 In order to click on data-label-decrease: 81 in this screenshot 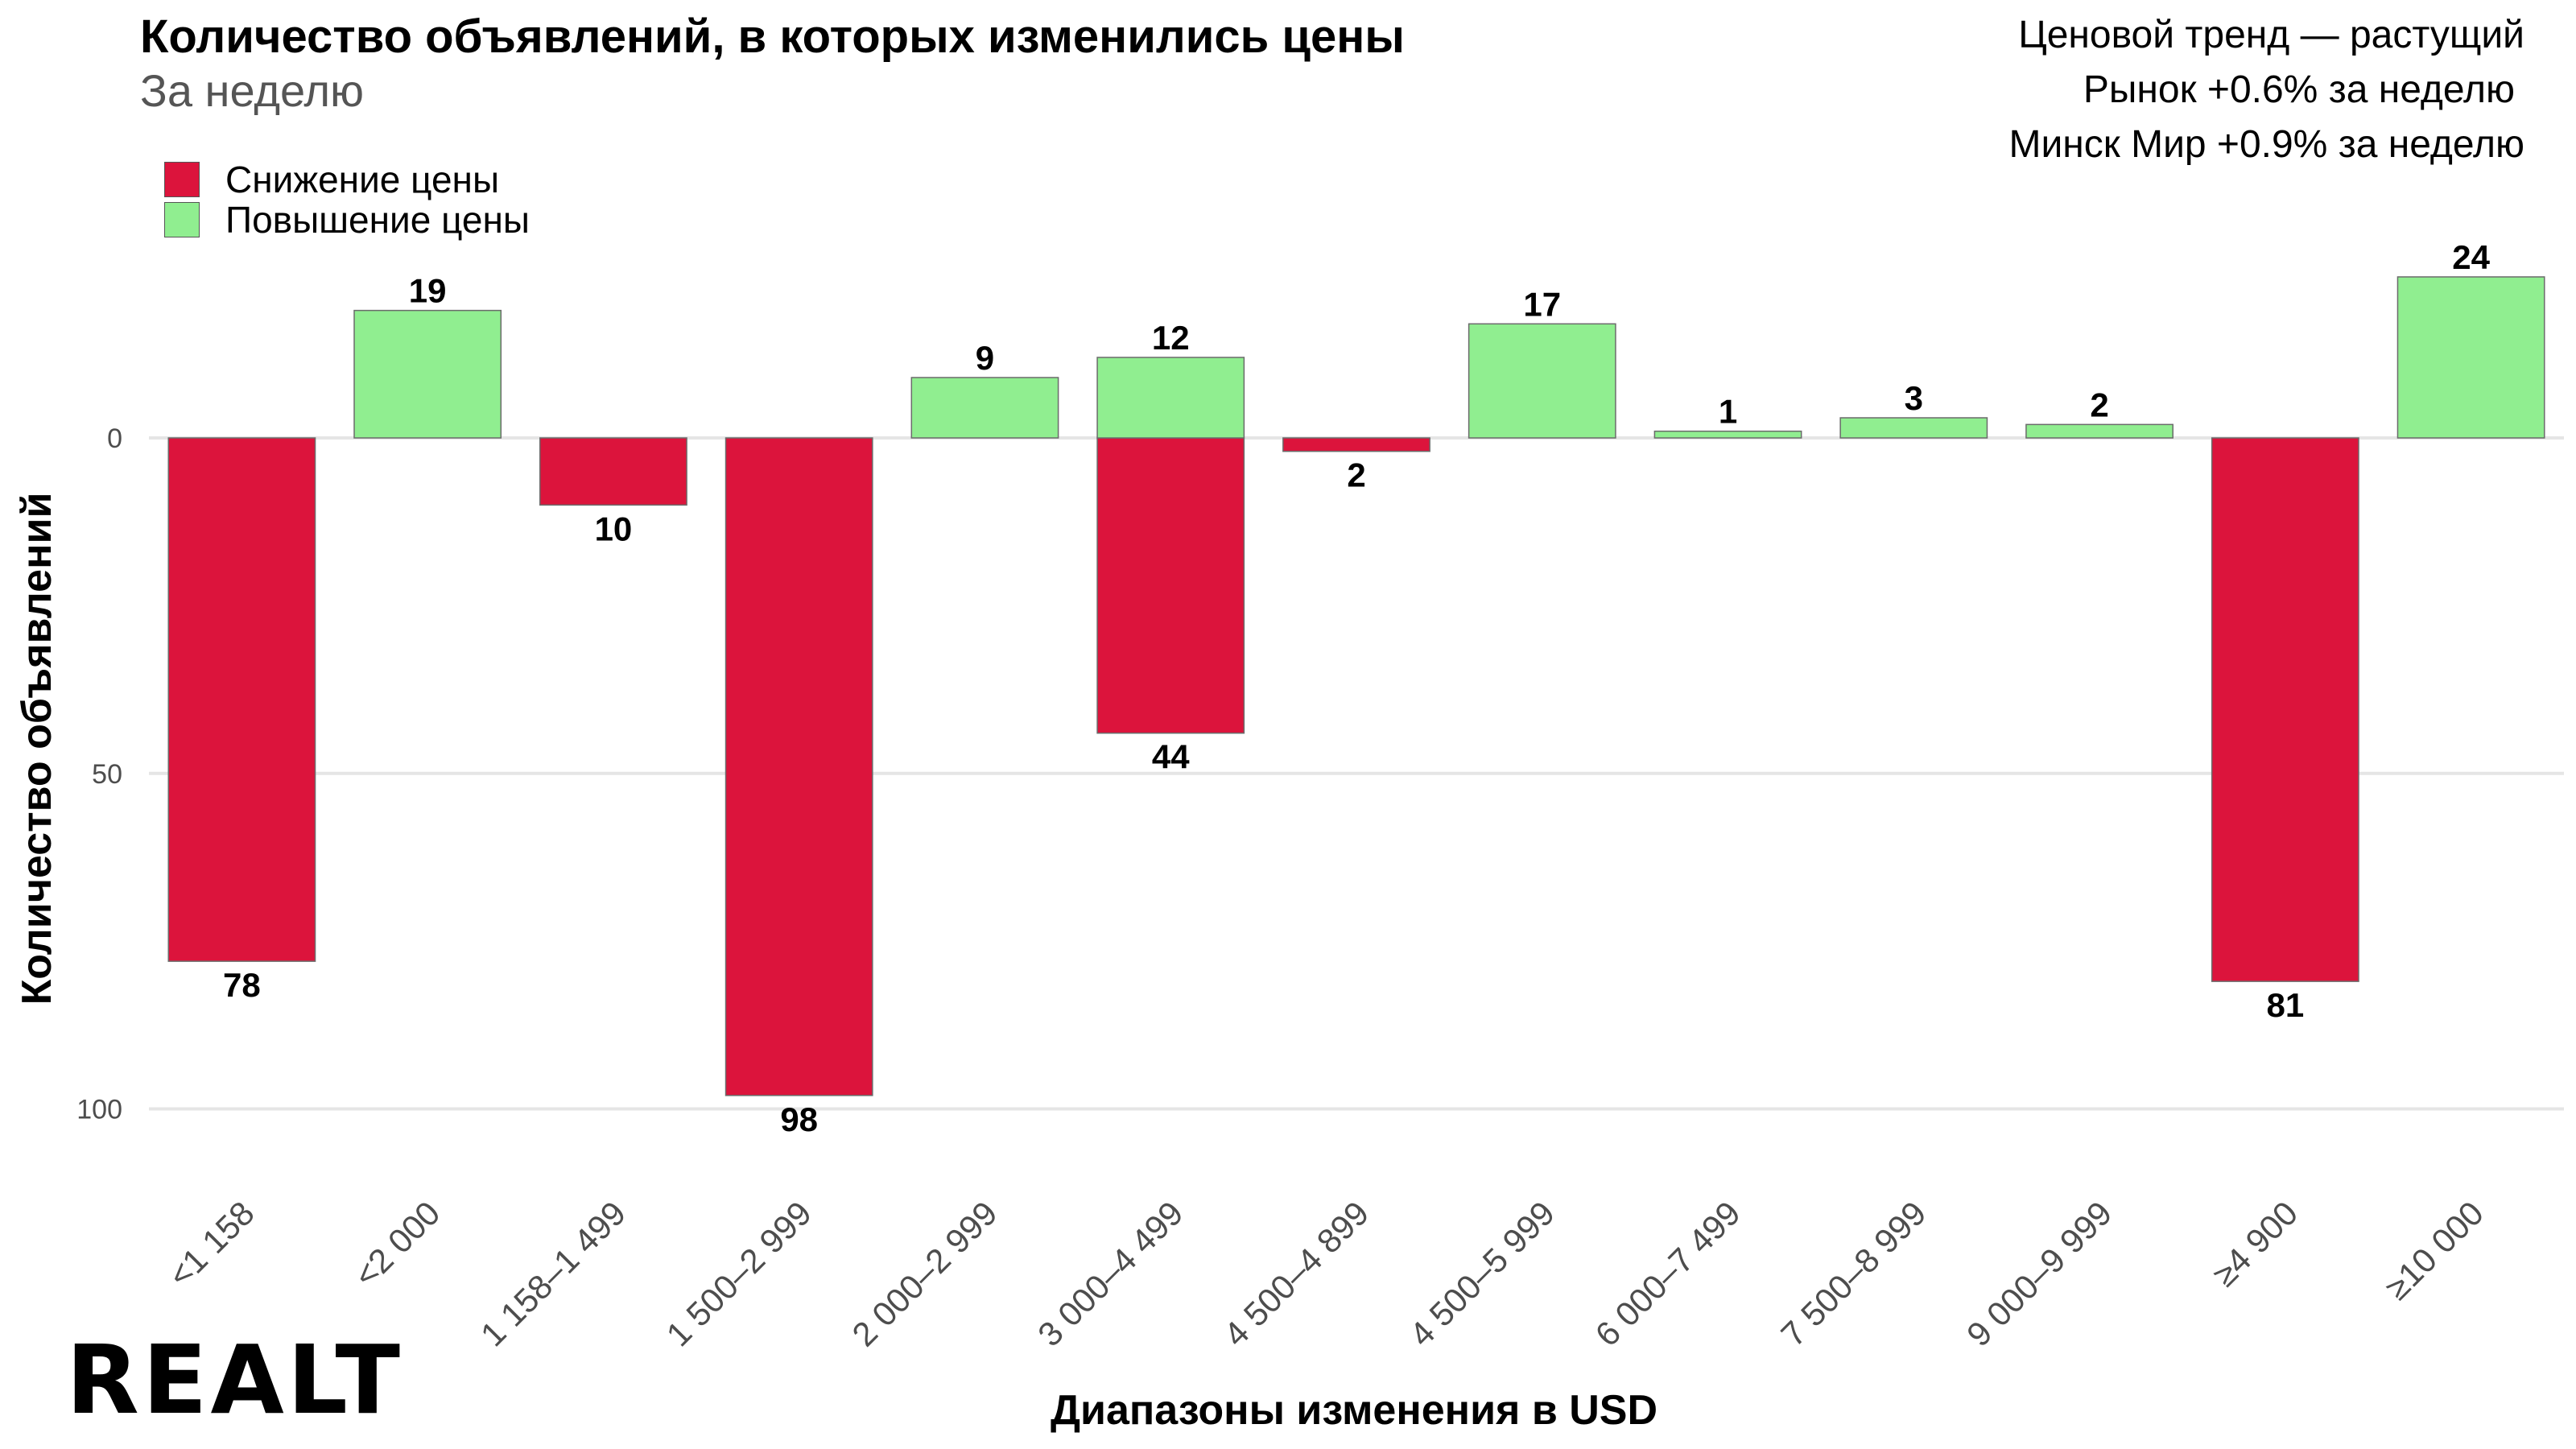, I will do `click(2285, 1005)`.